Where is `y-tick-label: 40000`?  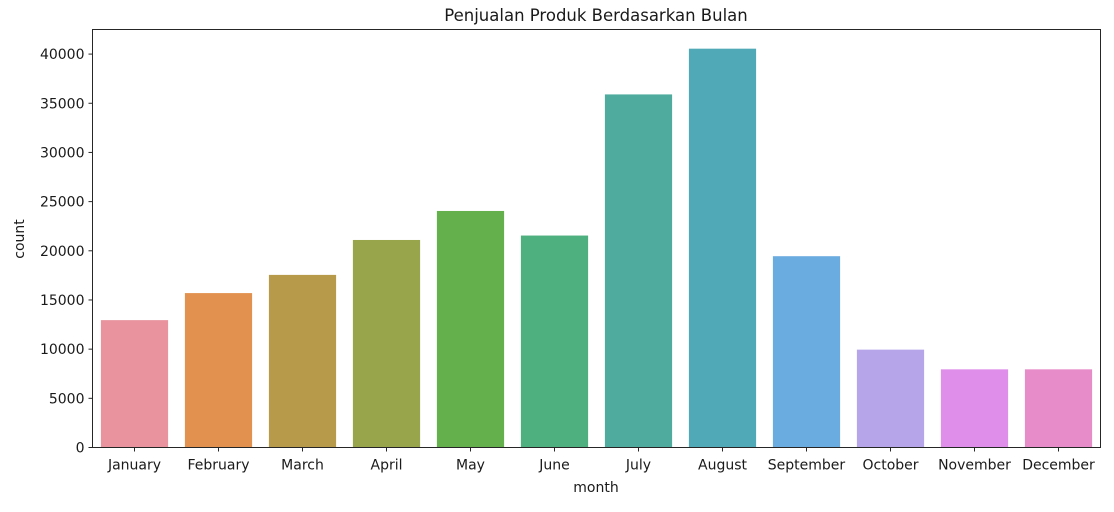 y-tick-label: 40000 is located at coordinates (62, 55).